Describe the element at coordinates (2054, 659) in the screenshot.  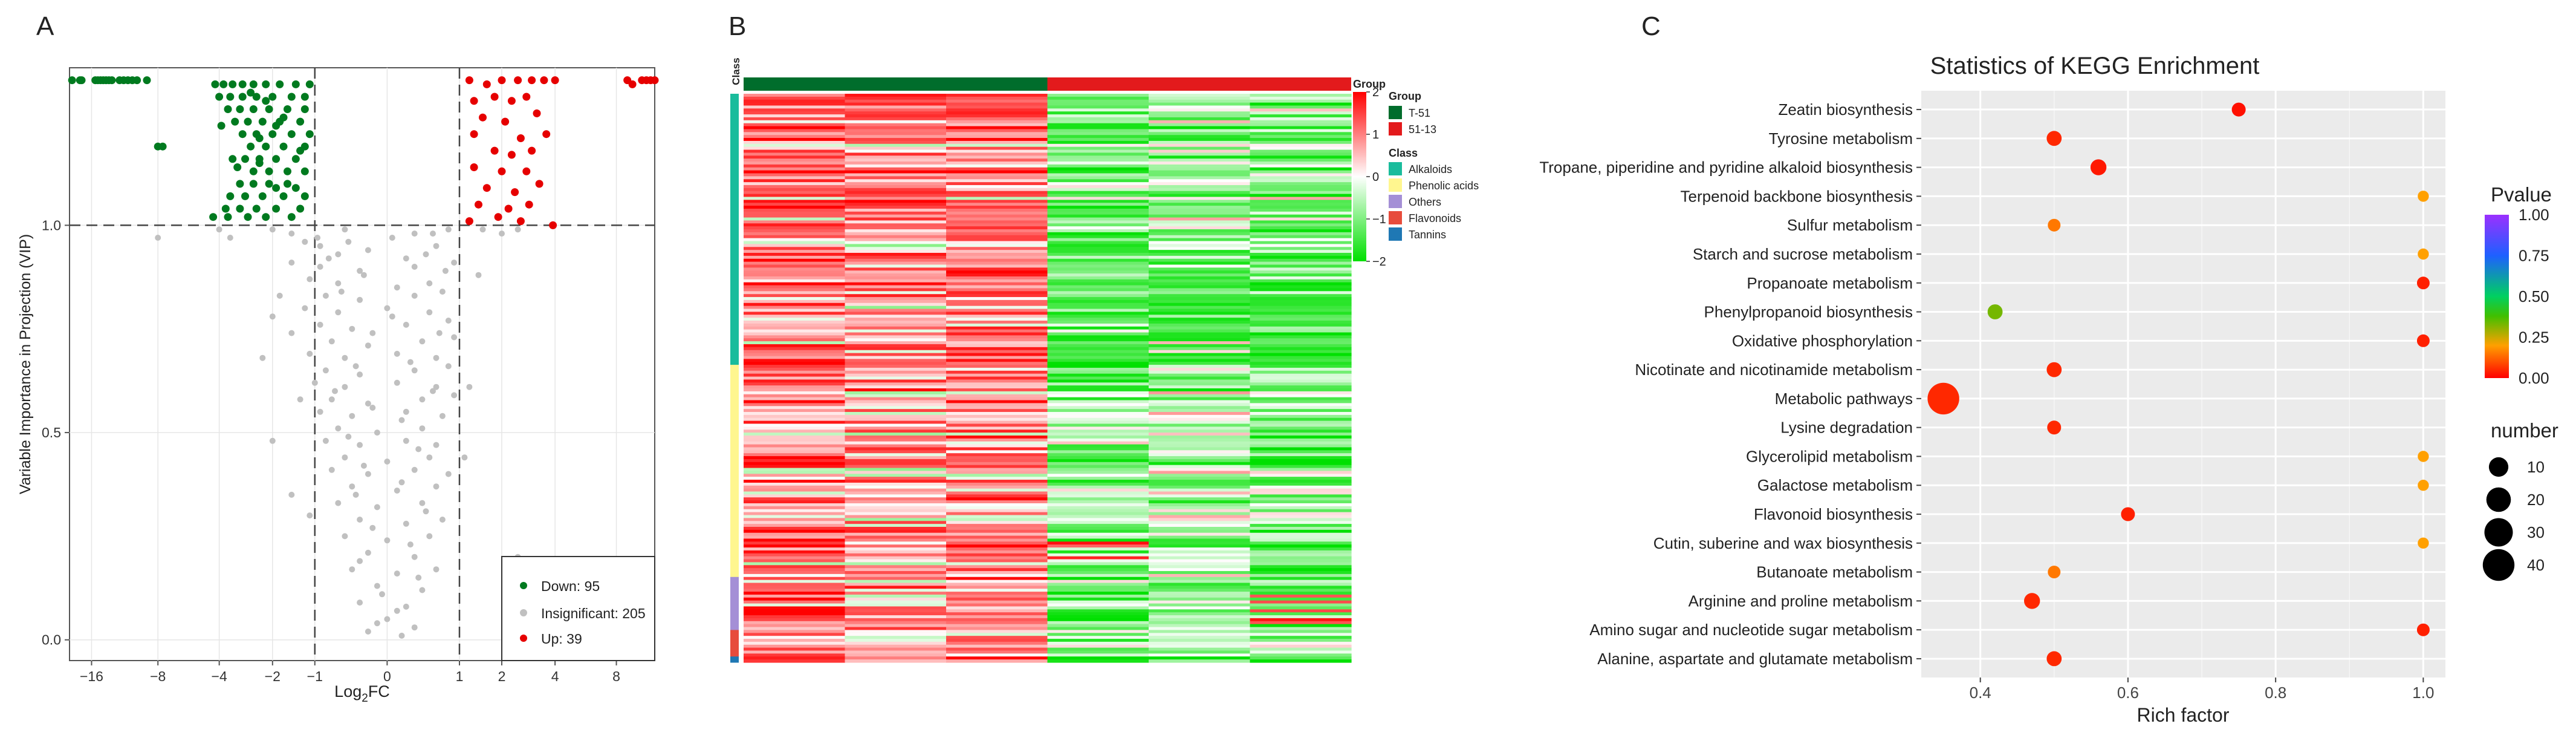
I see `pathway-point` at that location.